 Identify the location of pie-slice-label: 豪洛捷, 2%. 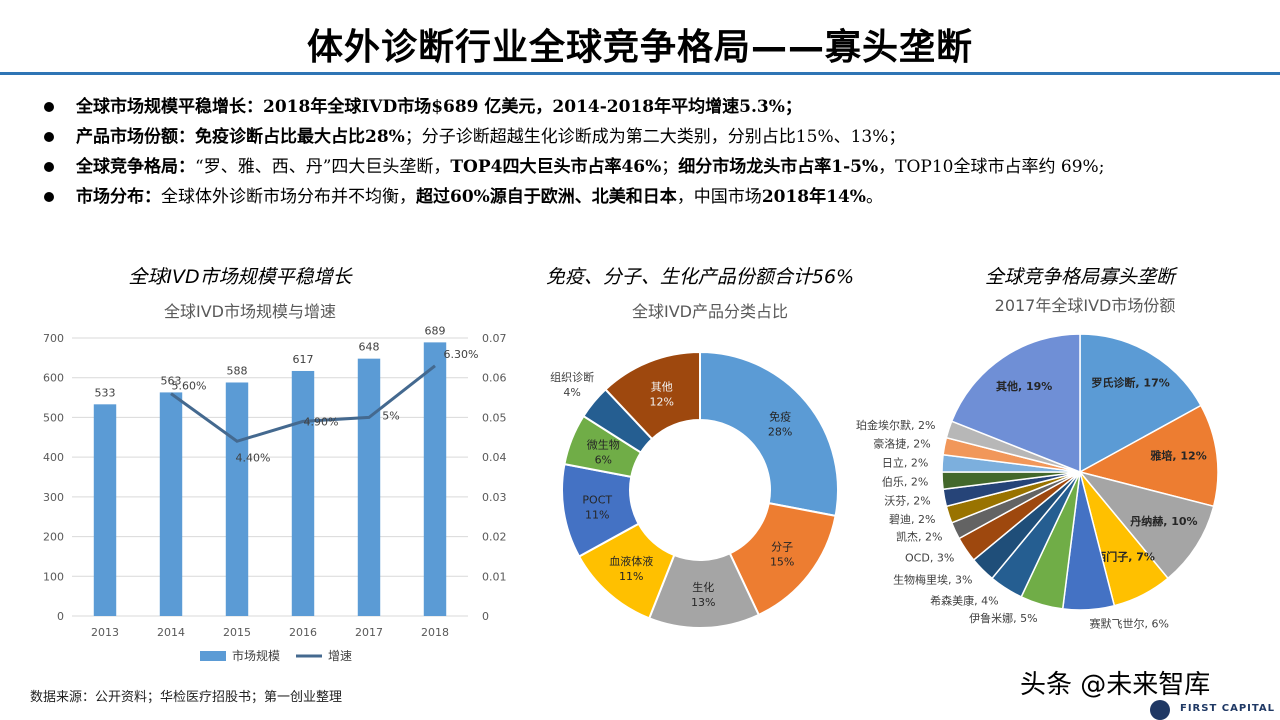
(901, 444).